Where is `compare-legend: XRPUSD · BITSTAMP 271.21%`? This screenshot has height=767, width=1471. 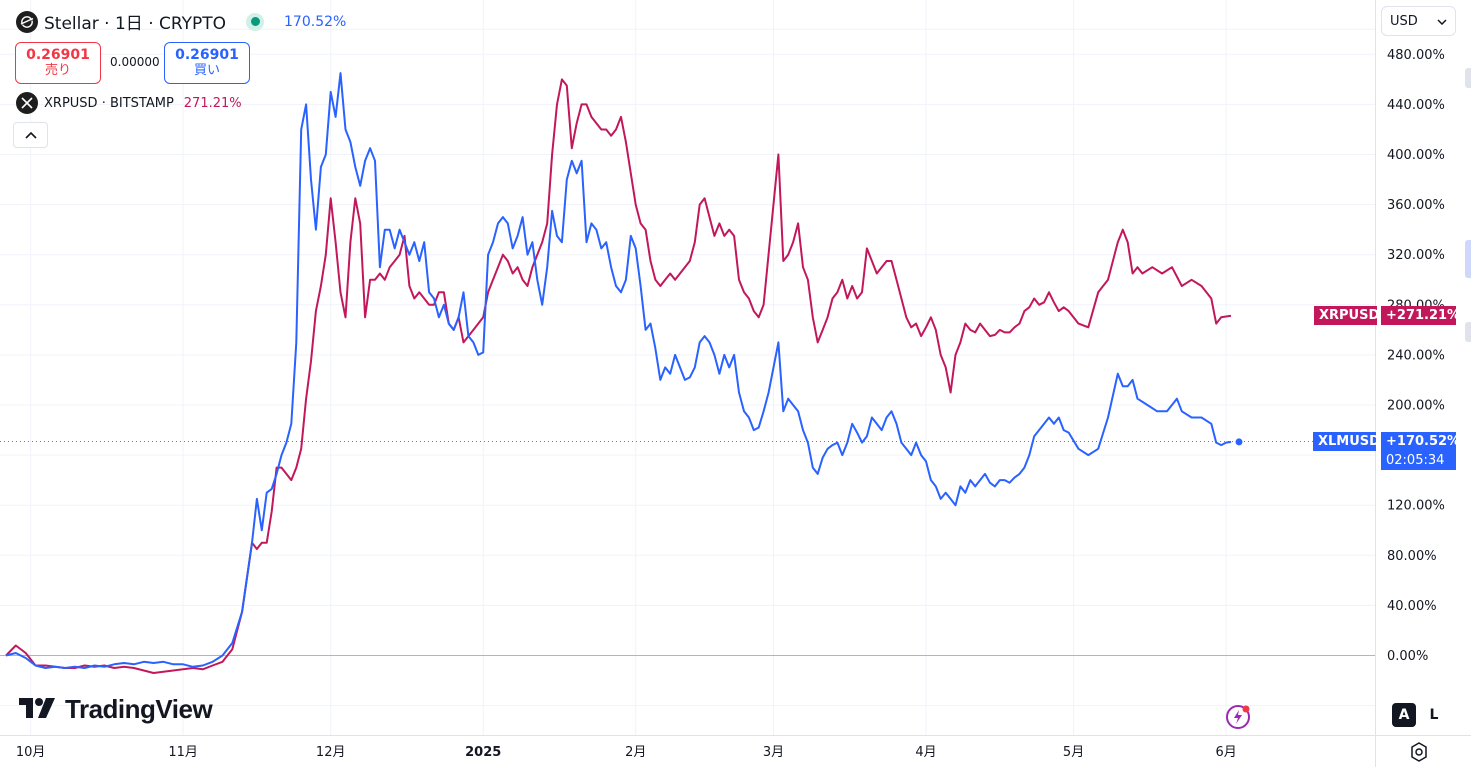
compare-legend: XRPUSD · BITSTAMP 271.21% is located at coordinates (129, 103).